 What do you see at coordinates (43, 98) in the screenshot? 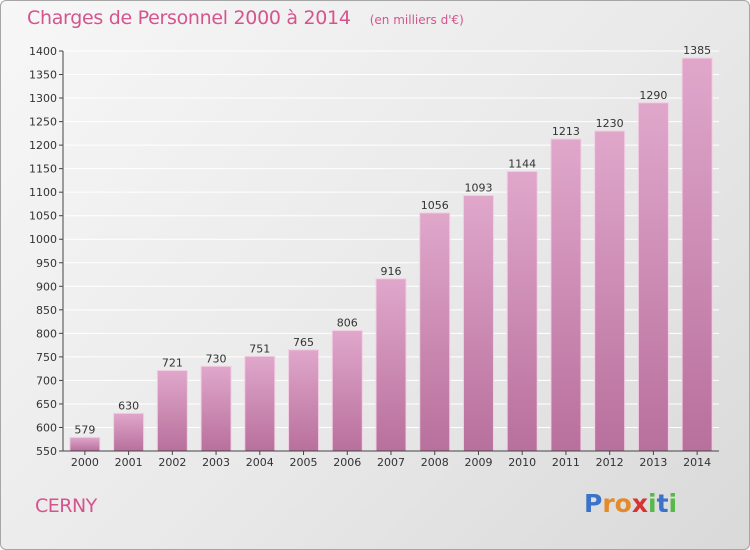
I see `y-tick-label: 1300` at bounding box center [43, 98].